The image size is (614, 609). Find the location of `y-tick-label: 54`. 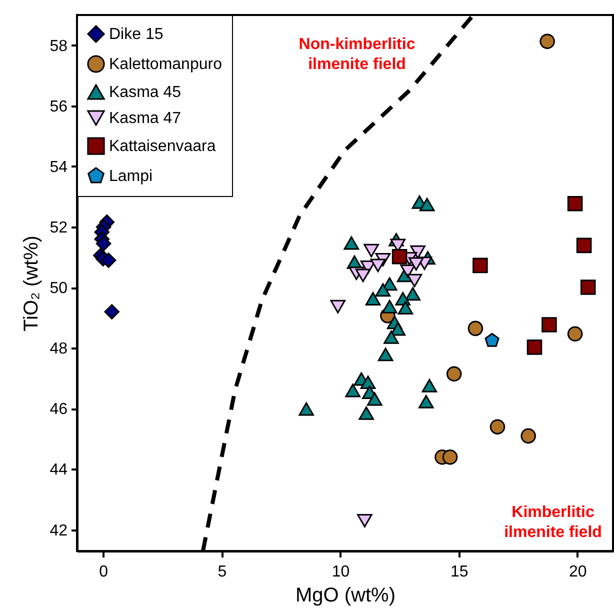

y-tick-label: 54 is located at coordinates (59, 167).